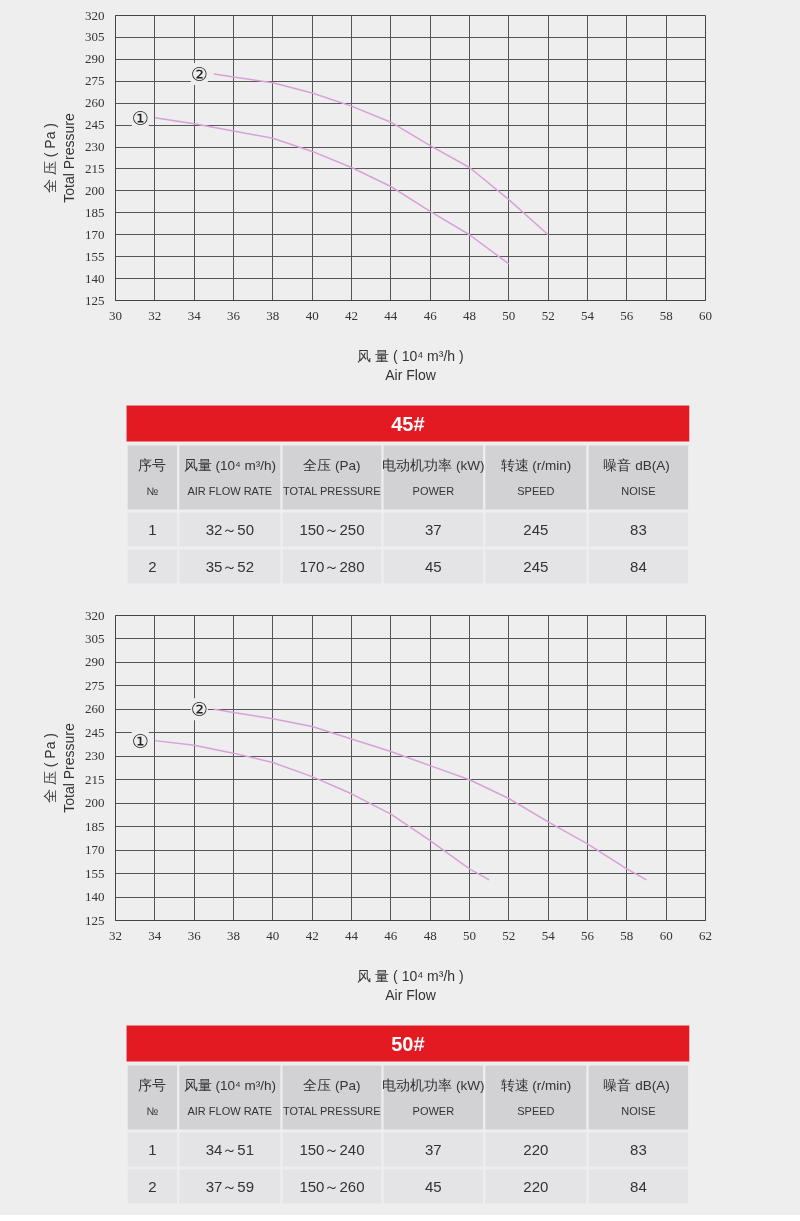 The image size is (800, 1221). I want to click on x-tick-label: 60, so click(666, 935).